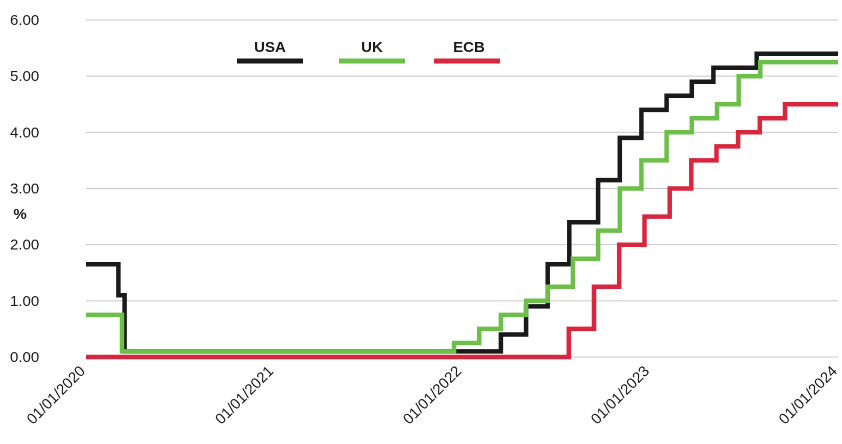 Image resolution: width=842 pixels, height=444 pixels. I want to click on y-tick-label: 3.00, so click(24, 189).